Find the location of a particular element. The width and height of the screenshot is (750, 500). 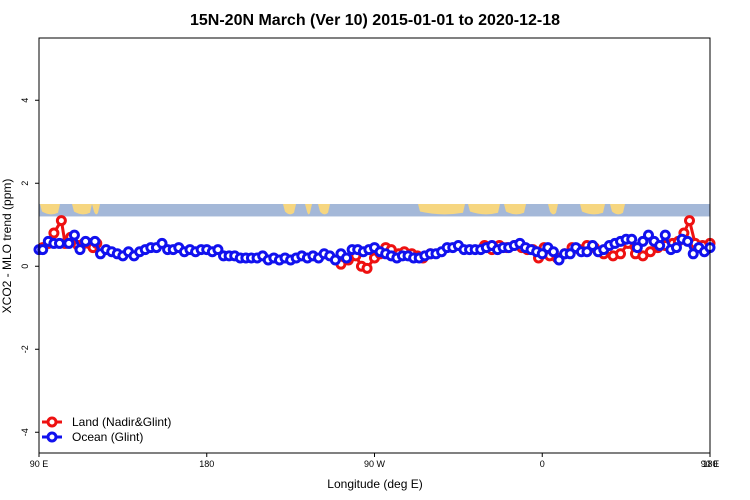

map-strip is located at coordinates (374, 210).